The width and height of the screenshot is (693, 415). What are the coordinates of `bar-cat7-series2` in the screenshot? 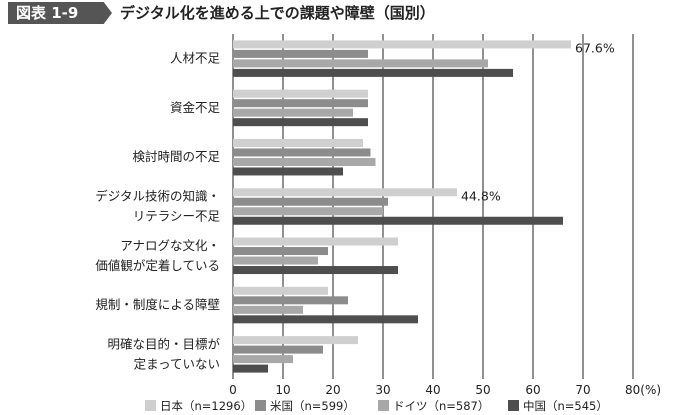 It's located at (278, 349).